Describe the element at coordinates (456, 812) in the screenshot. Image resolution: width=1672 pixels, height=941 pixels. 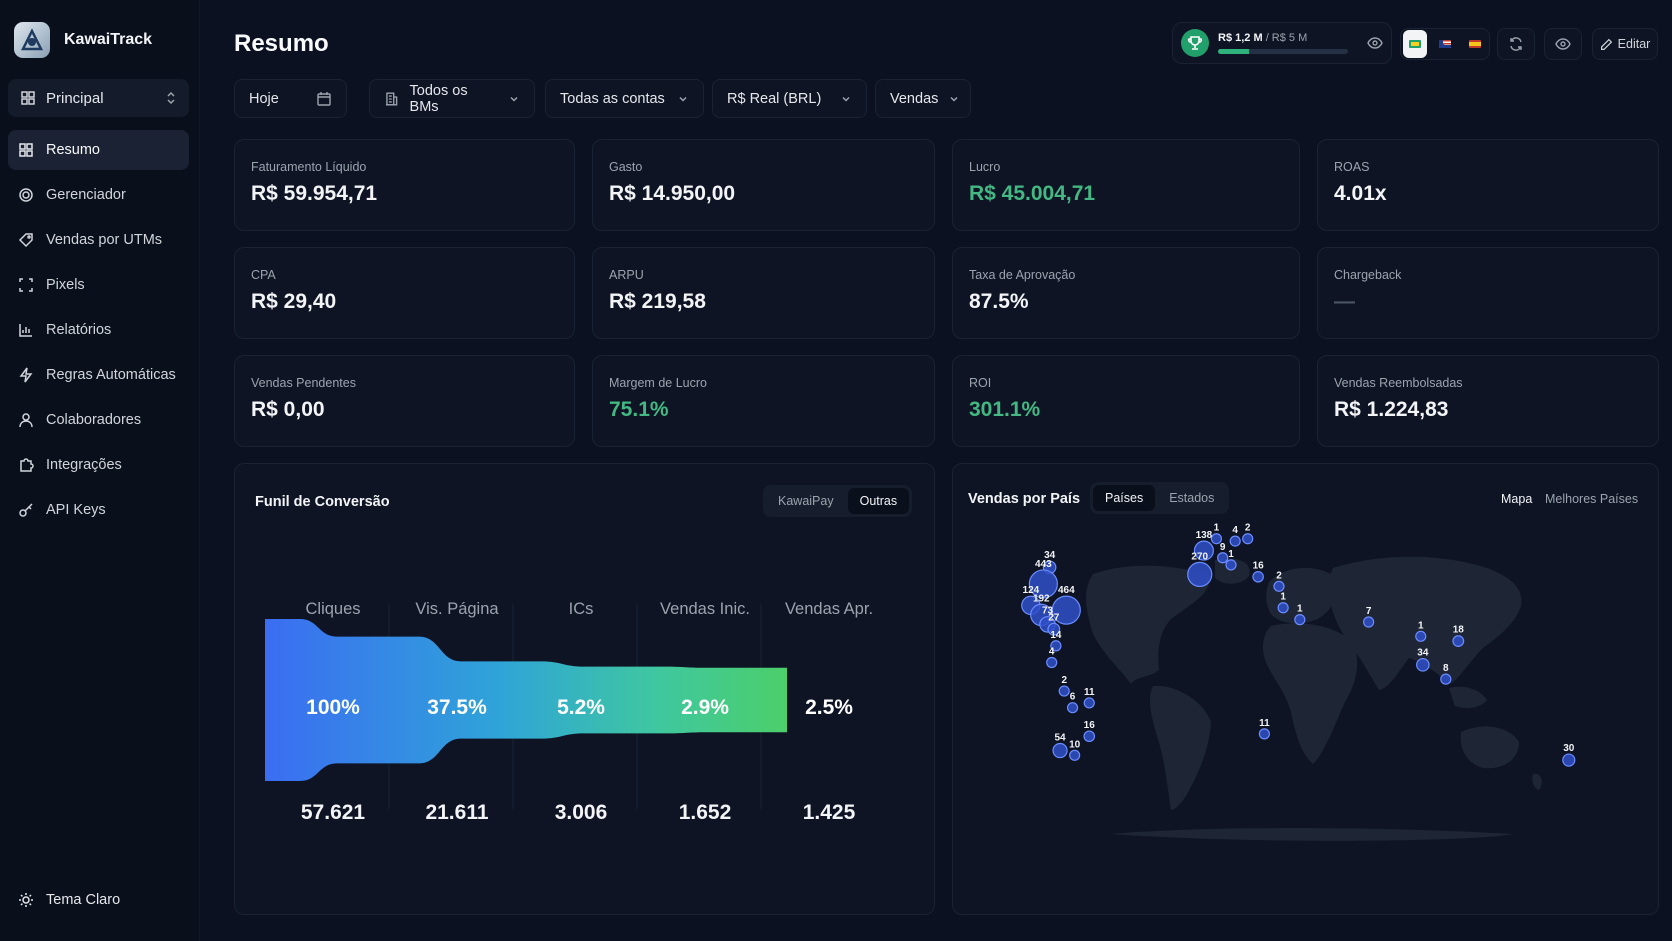
I see `funnel-stage-count: 21.611` at that location.